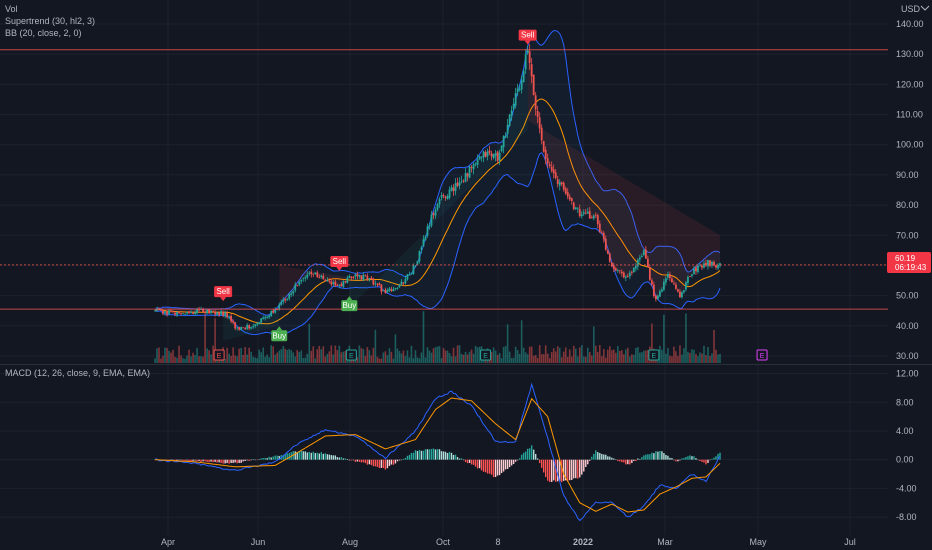 The width and height of the screenshot is (932, 550). What do you see at coordinates (351, 355) in the screenshot?
I see `earnings-marker: E` at bounding box center [351, 355].